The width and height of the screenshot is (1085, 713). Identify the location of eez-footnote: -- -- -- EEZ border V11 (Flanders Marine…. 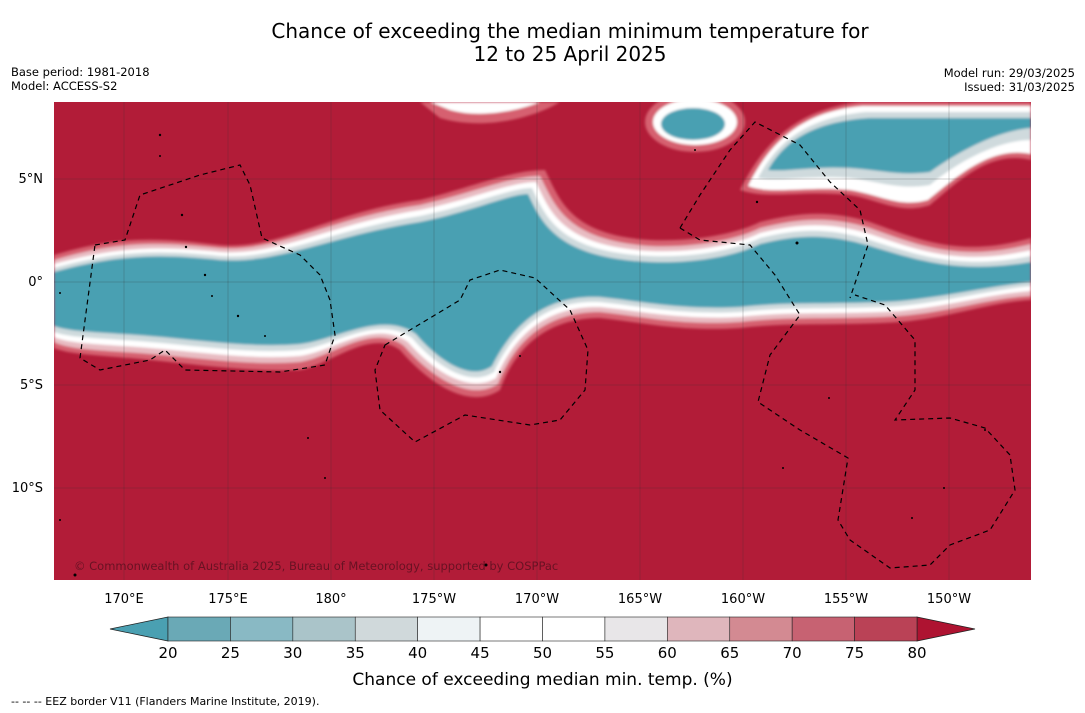
(165, 701).